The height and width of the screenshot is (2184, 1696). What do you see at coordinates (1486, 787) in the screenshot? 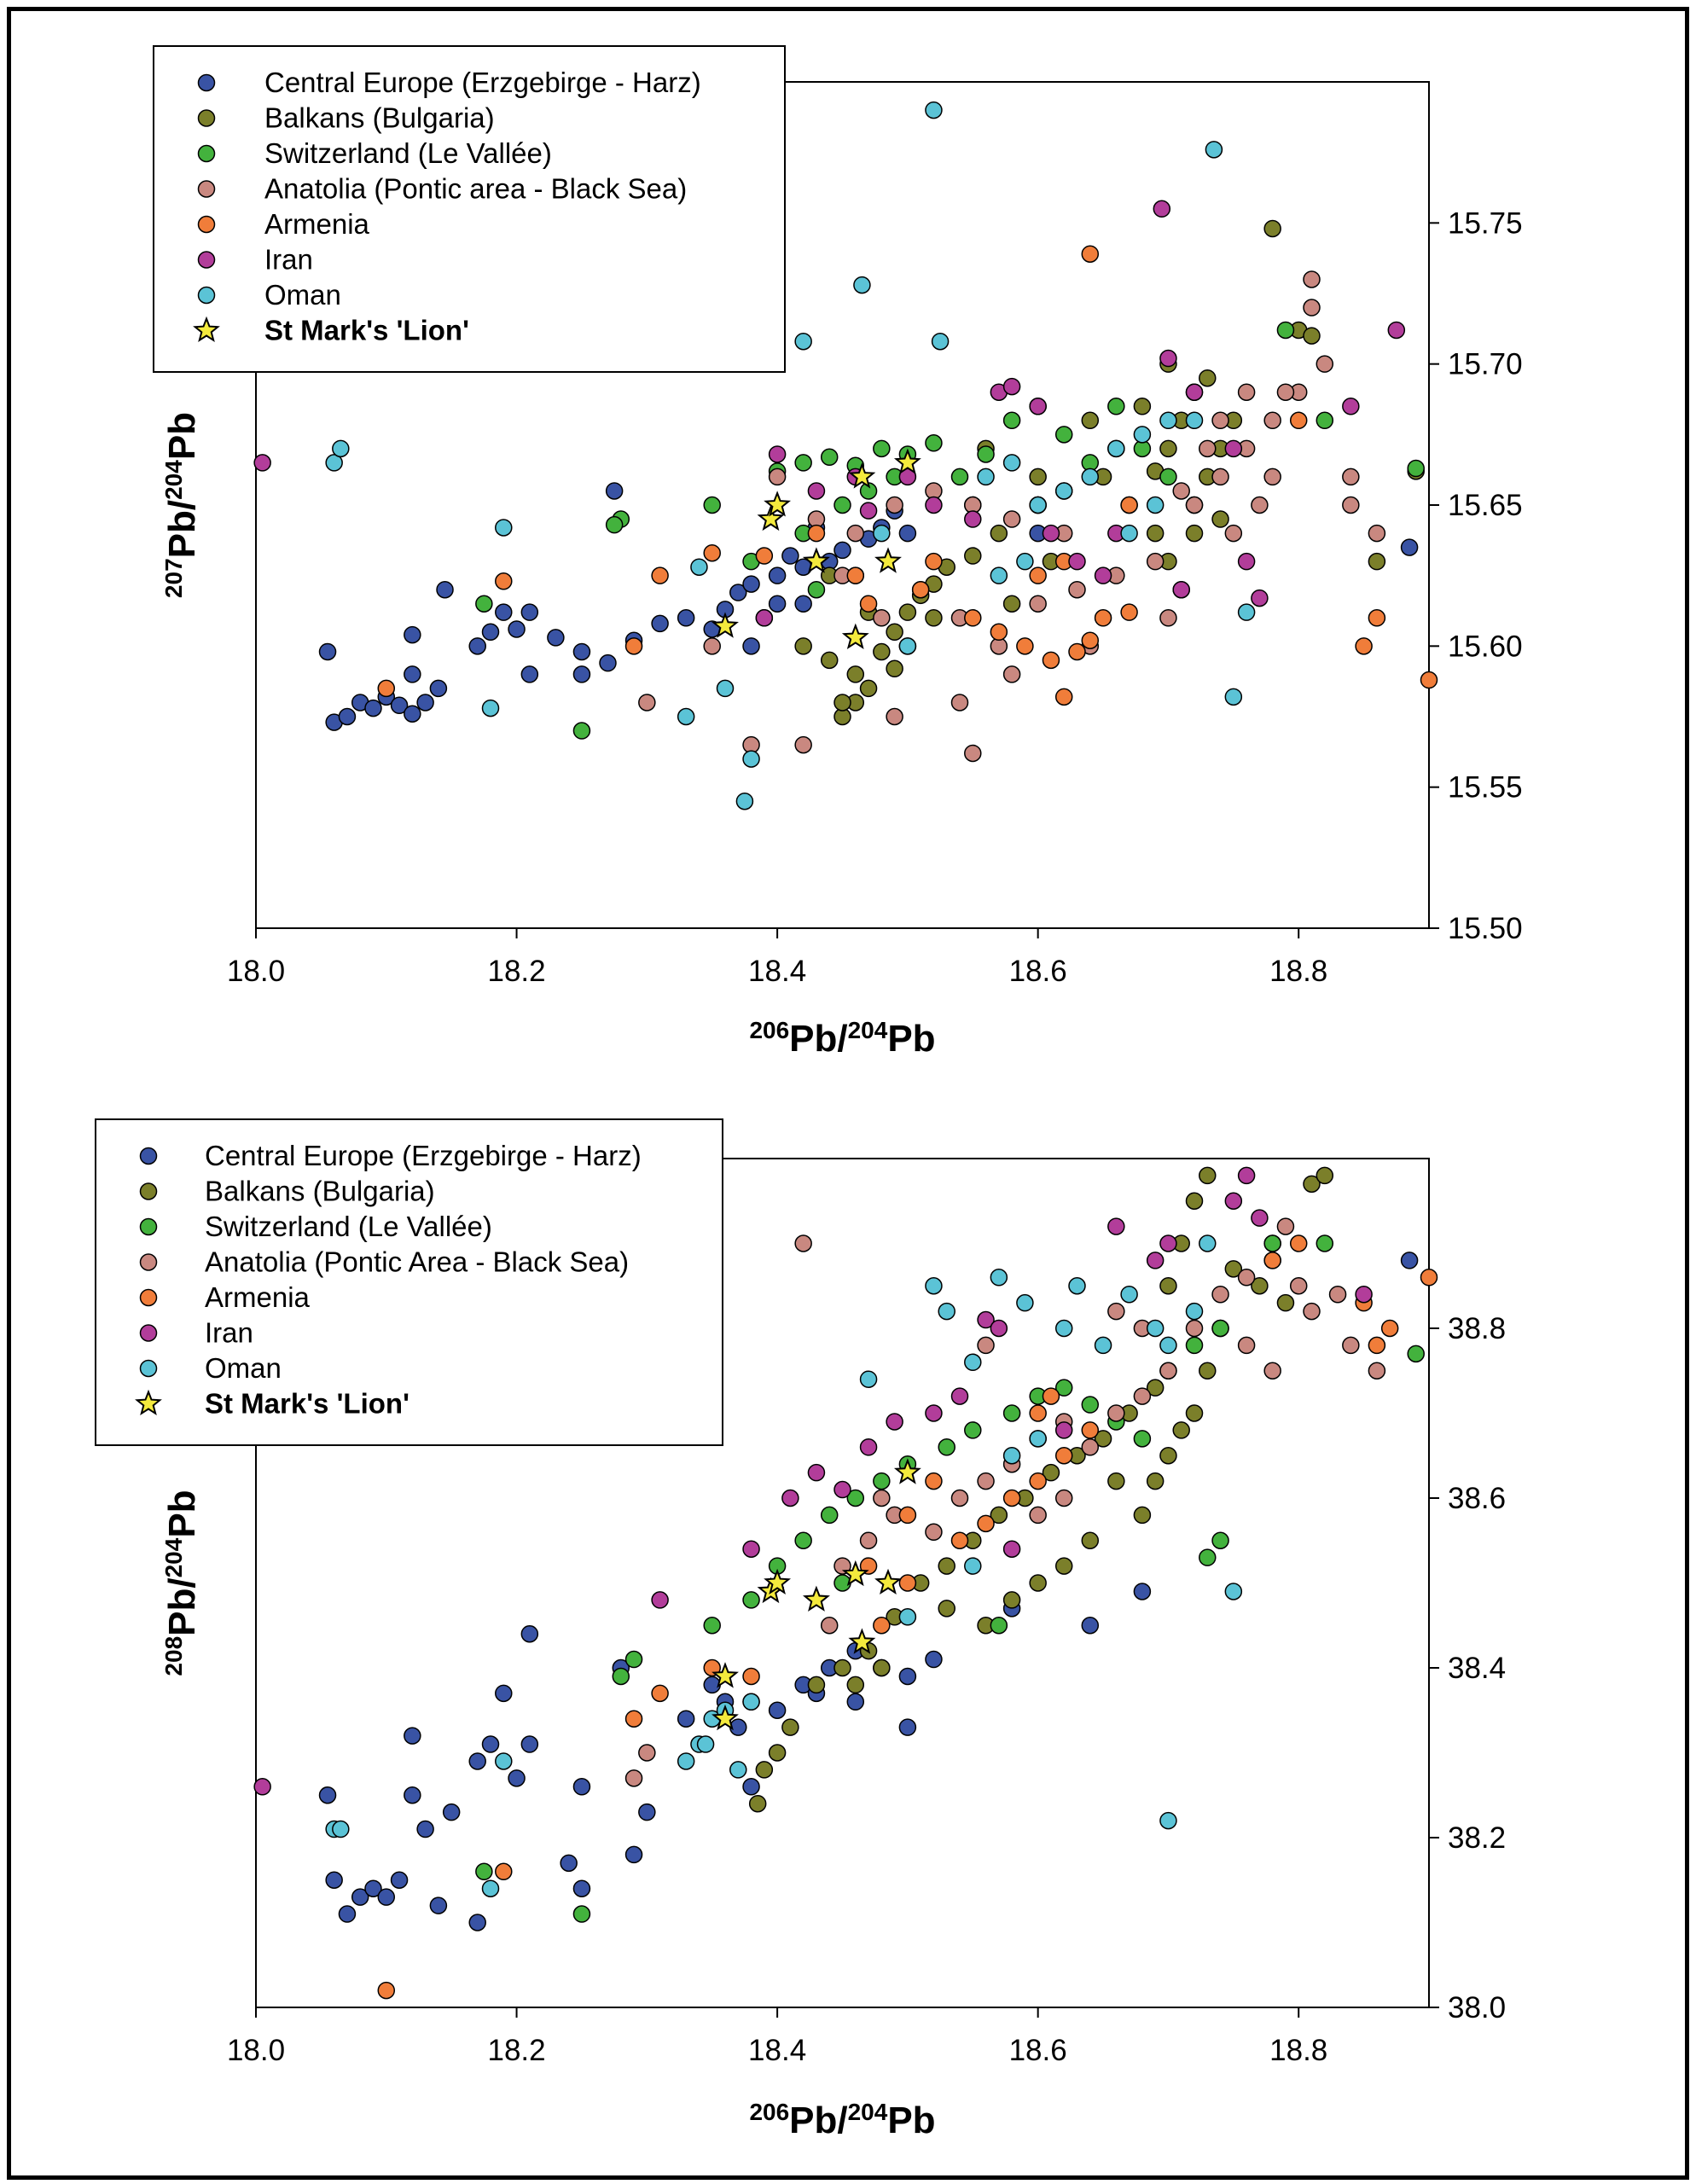
I see `y-tick-label: 15.55` at bounding box center [1486, 787].